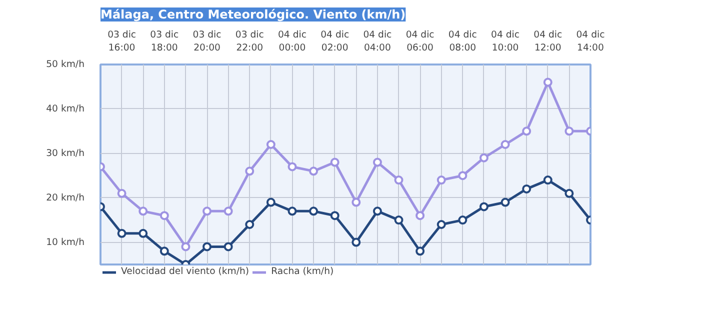 The width and height of the screenshot is (728, 321). Describe the element at coordinates (548, 41) in the screenshot. I see `x-tick-label: 04 dic 12:00` at that location.